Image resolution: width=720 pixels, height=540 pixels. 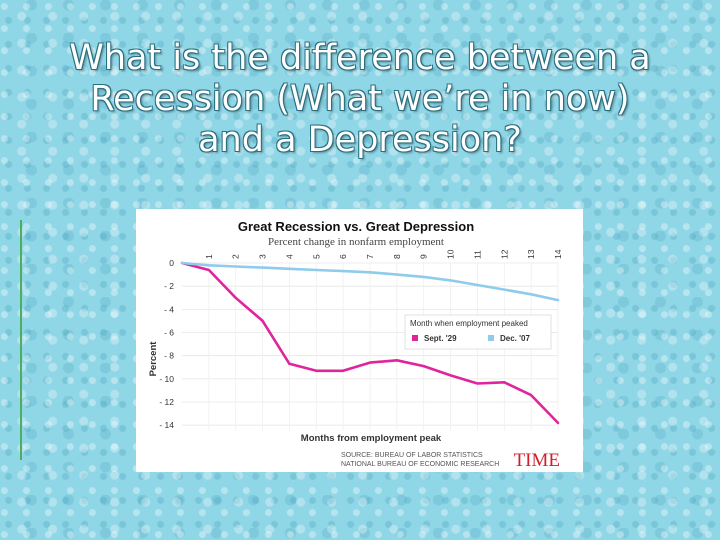 What do you see at coordinates (360, 140) in the screenshot?
I see `title-line-3: and a Depression?` at bounding box center [360, 140].